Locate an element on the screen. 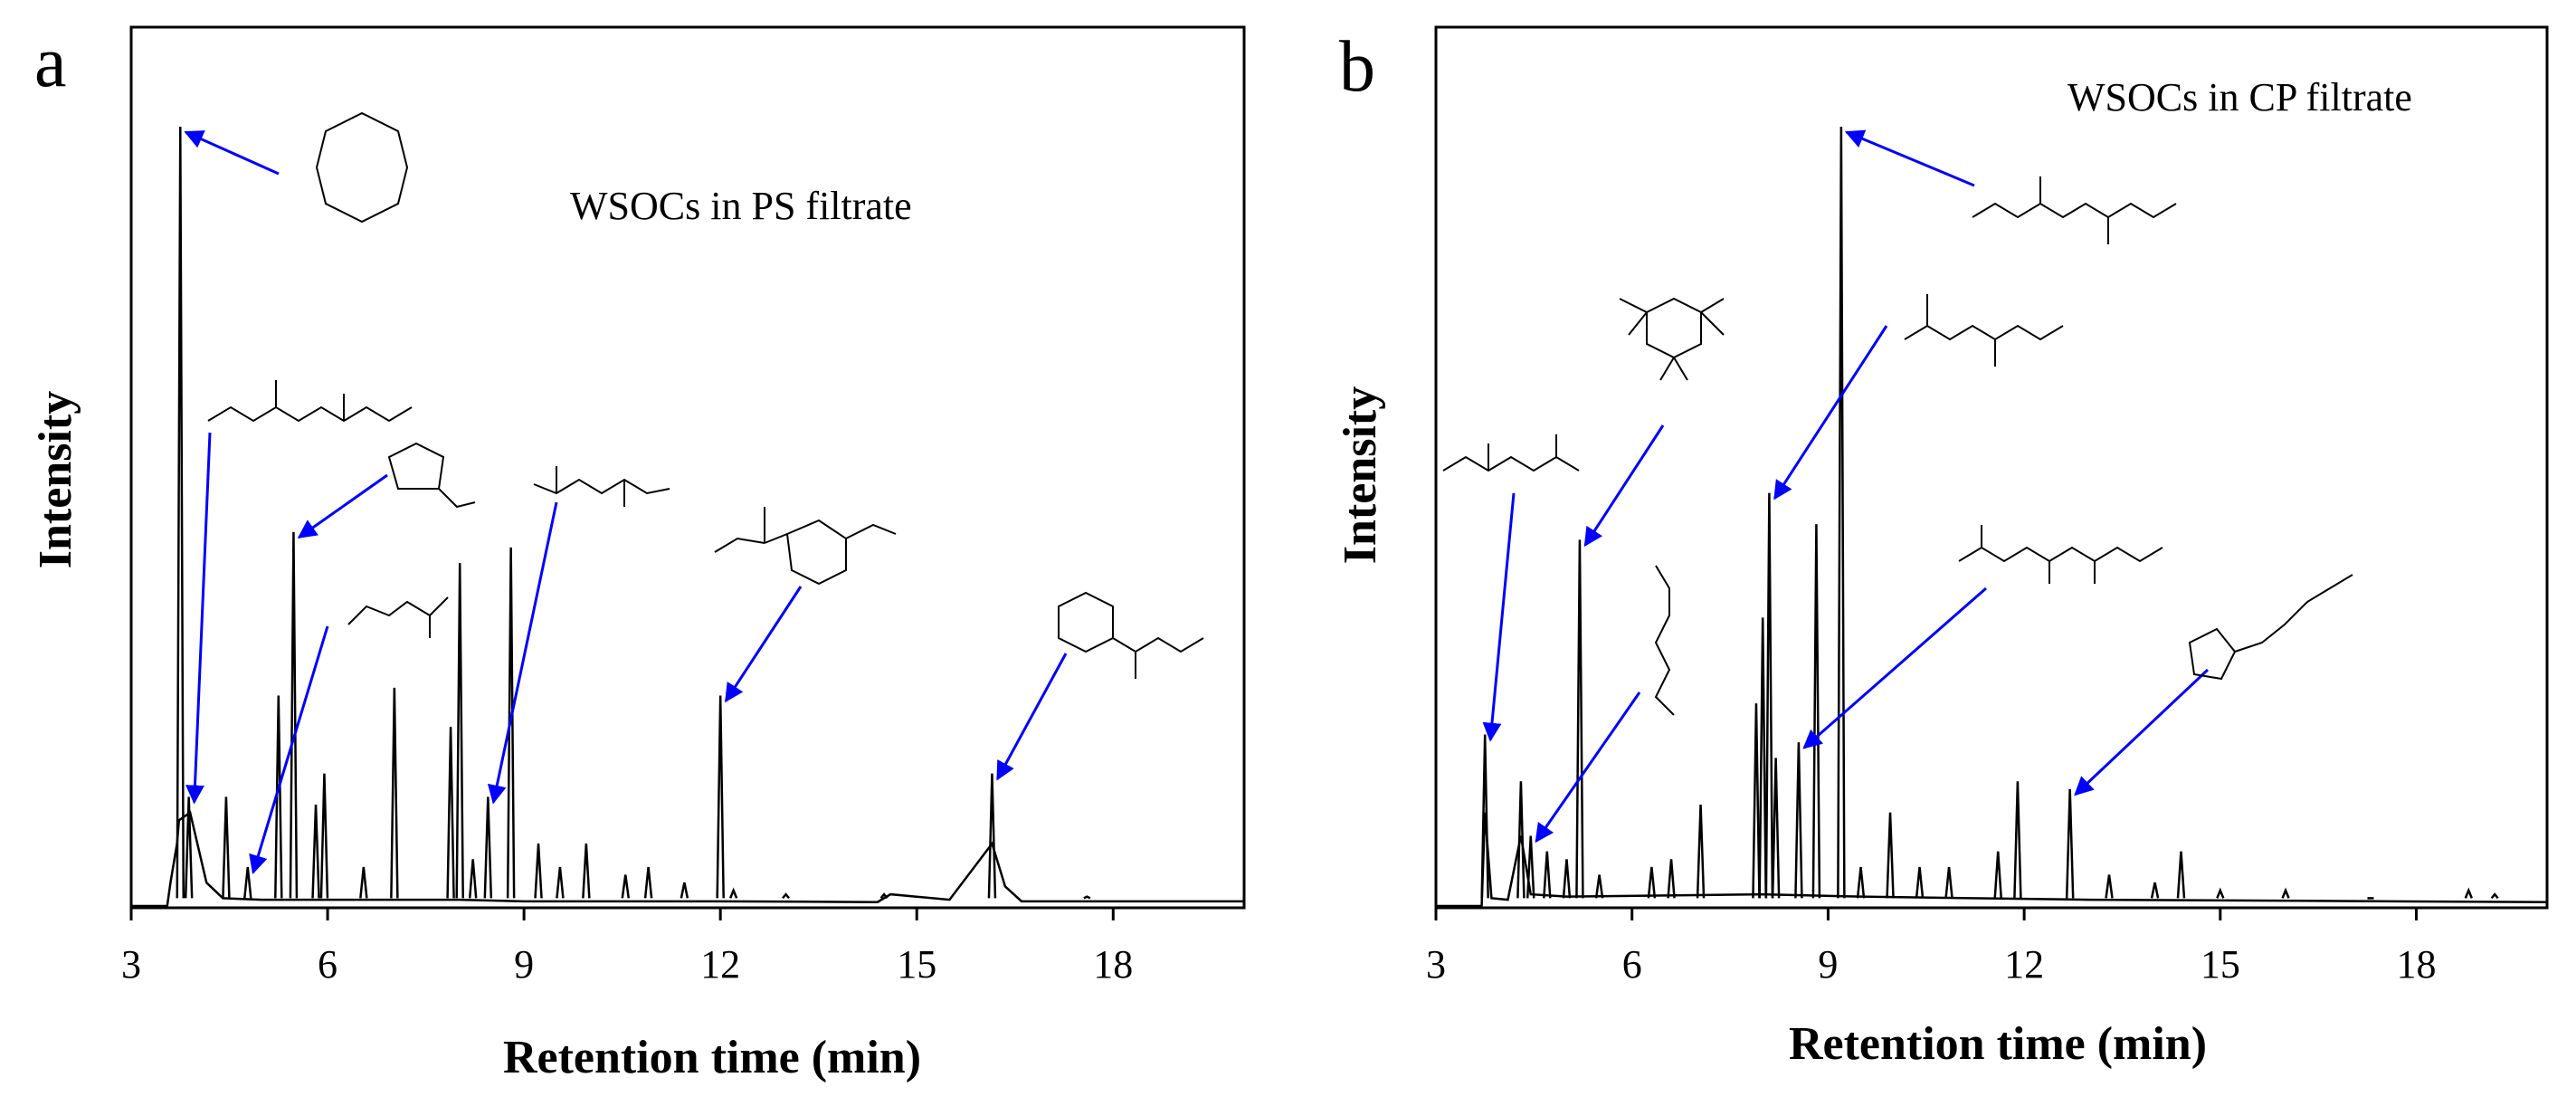 The image size is (2576, 1106). butyrovanillone-structure is located at coordinates (1131, 635).